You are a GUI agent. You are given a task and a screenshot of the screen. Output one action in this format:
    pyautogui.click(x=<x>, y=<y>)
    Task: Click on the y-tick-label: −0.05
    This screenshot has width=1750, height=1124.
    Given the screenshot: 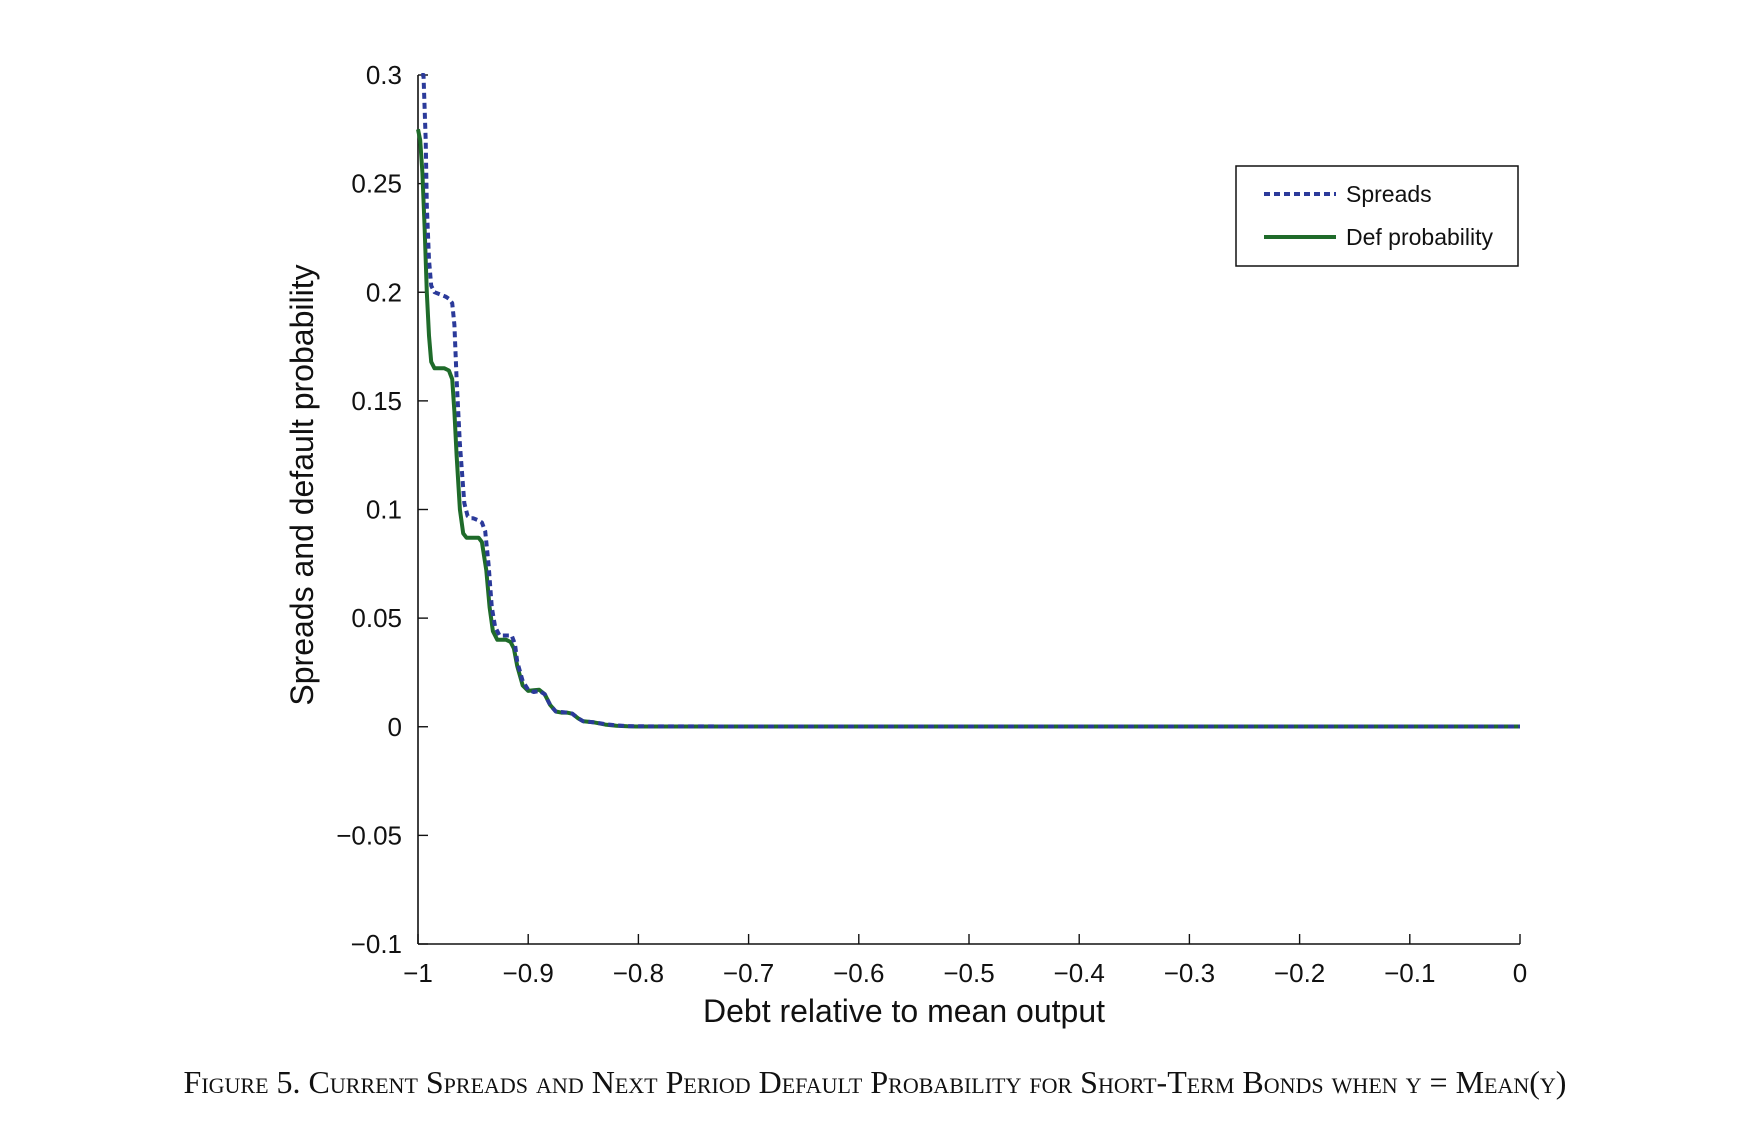 What is the action you would take?
    pyautogui.click(x=369, y=835)
    